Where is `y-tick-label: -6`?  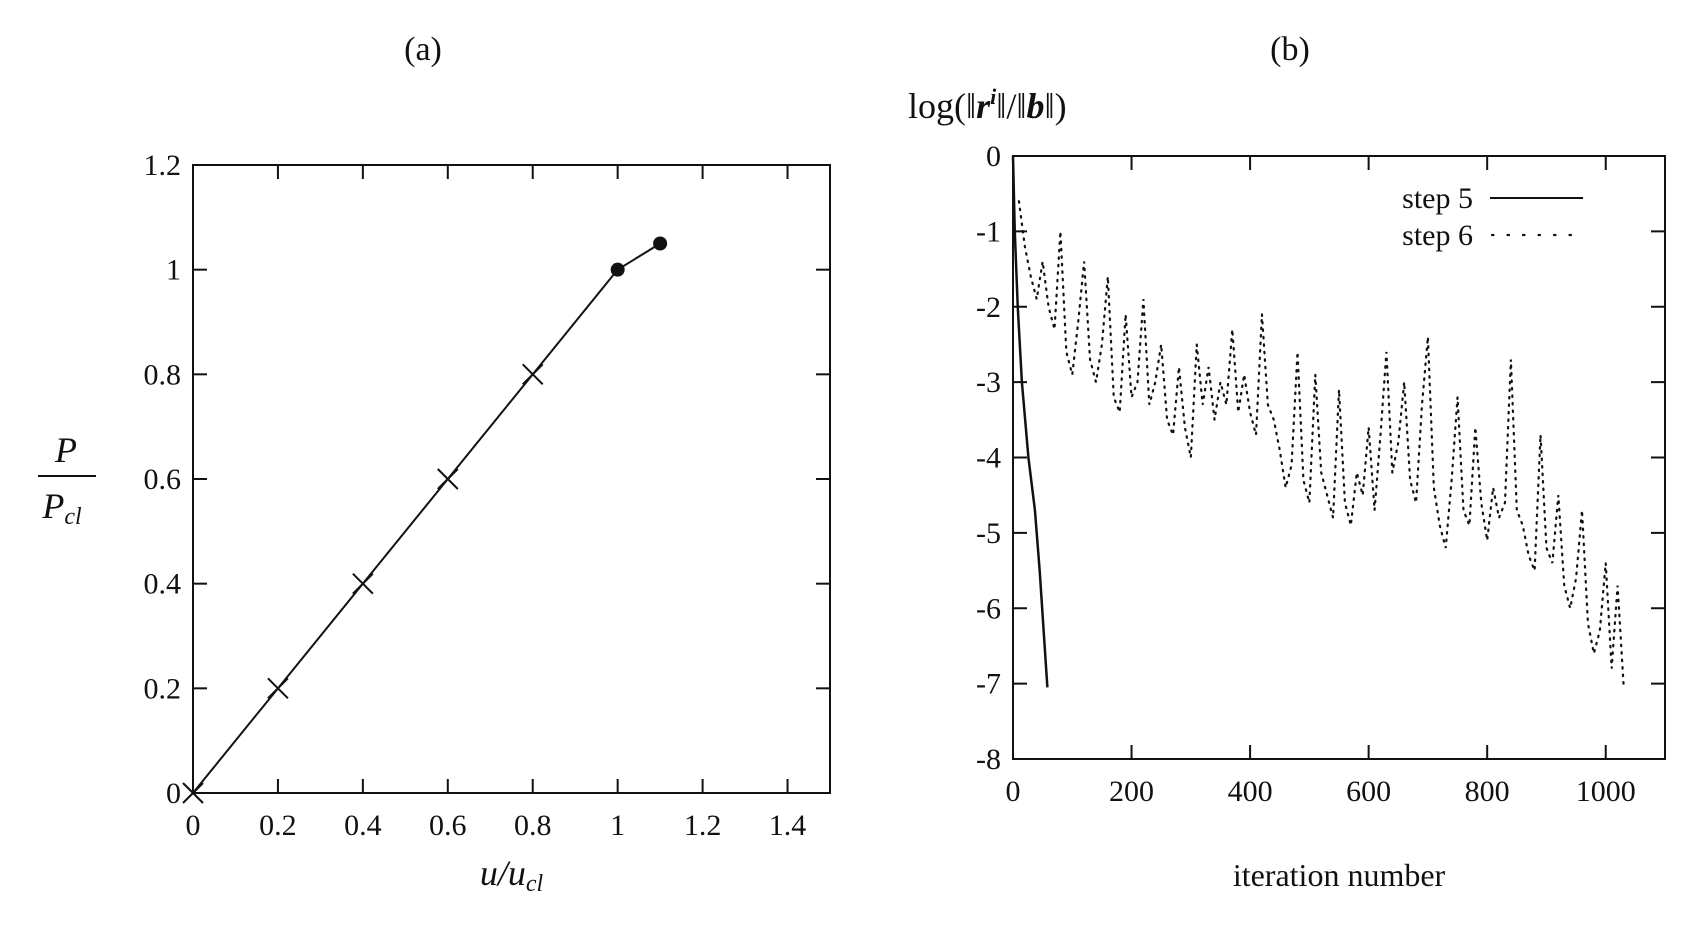 y-tick-label: -6 is located at coordinates (988, 608).